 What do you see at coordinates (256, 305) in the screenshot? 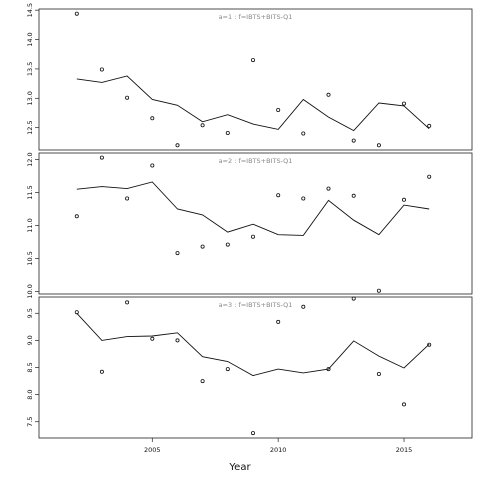
I see `panel-title: a=3 : f=IBTS+BITS-Q1` at bounding box center [256, 305].